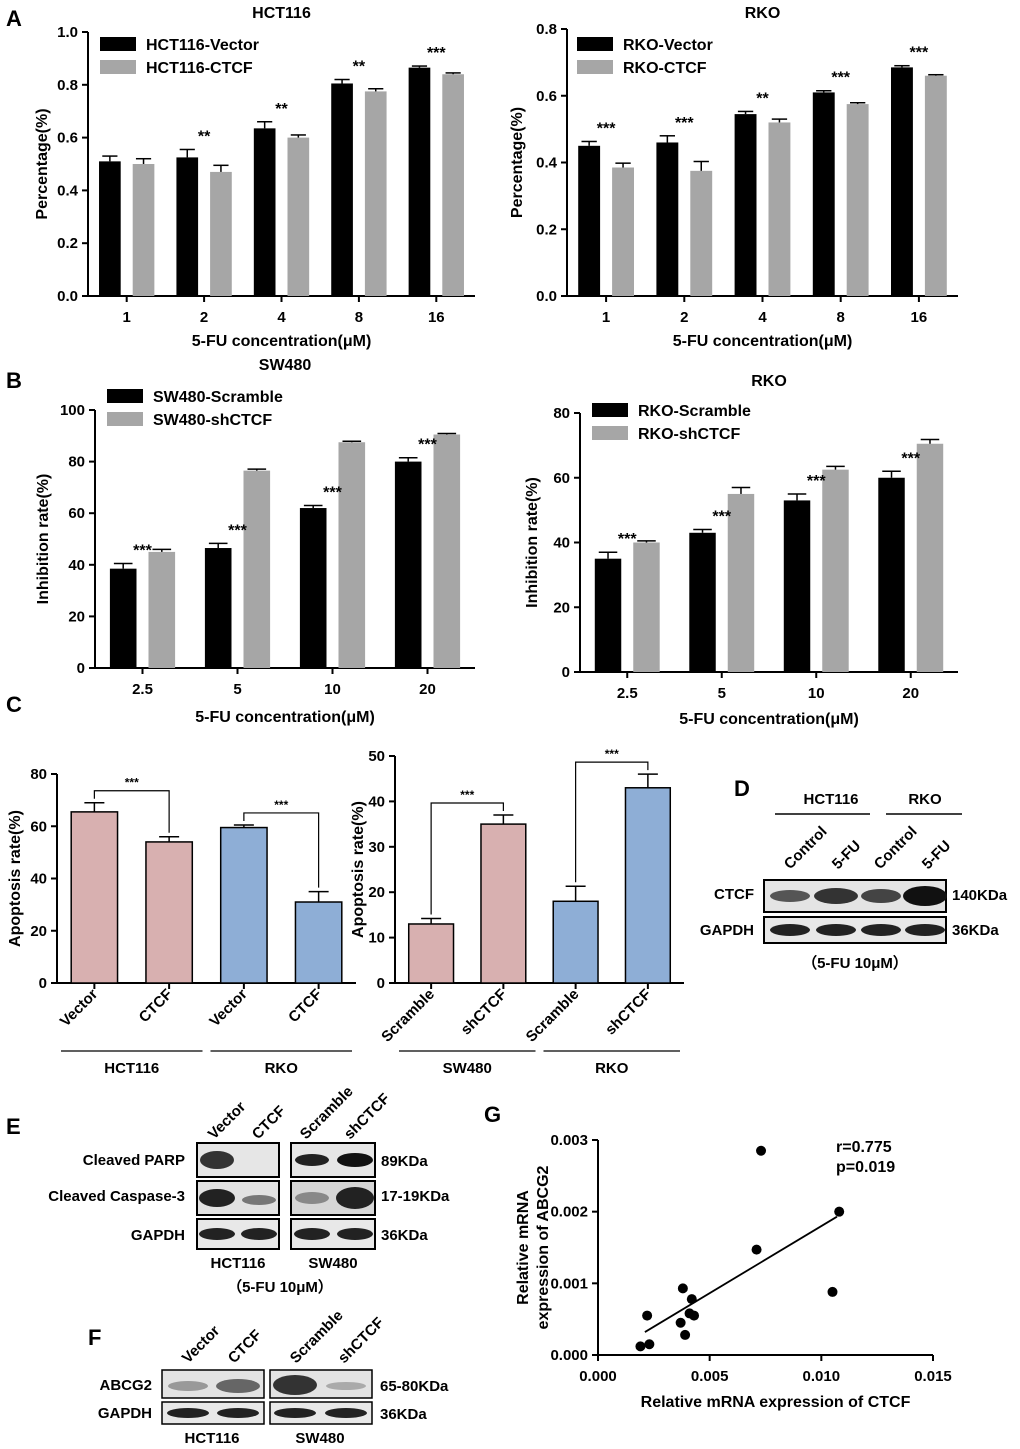 The image size is (1020, 1449). I want to click on x-tick-label: 5, so click(237, 689).